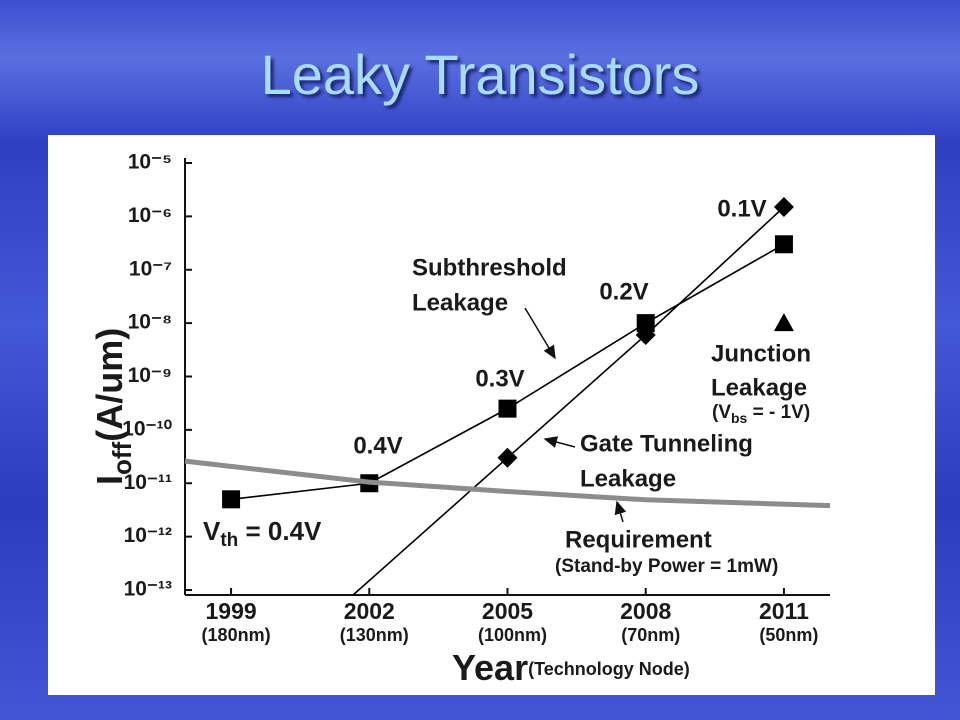 Image resolution: width=960 pixels, height=720 pixels. What do you see at coordinates (148, 482) in the screenshot?
I see `y-tick-label: 10⁻¹¹` at bounding box center [148, 482].